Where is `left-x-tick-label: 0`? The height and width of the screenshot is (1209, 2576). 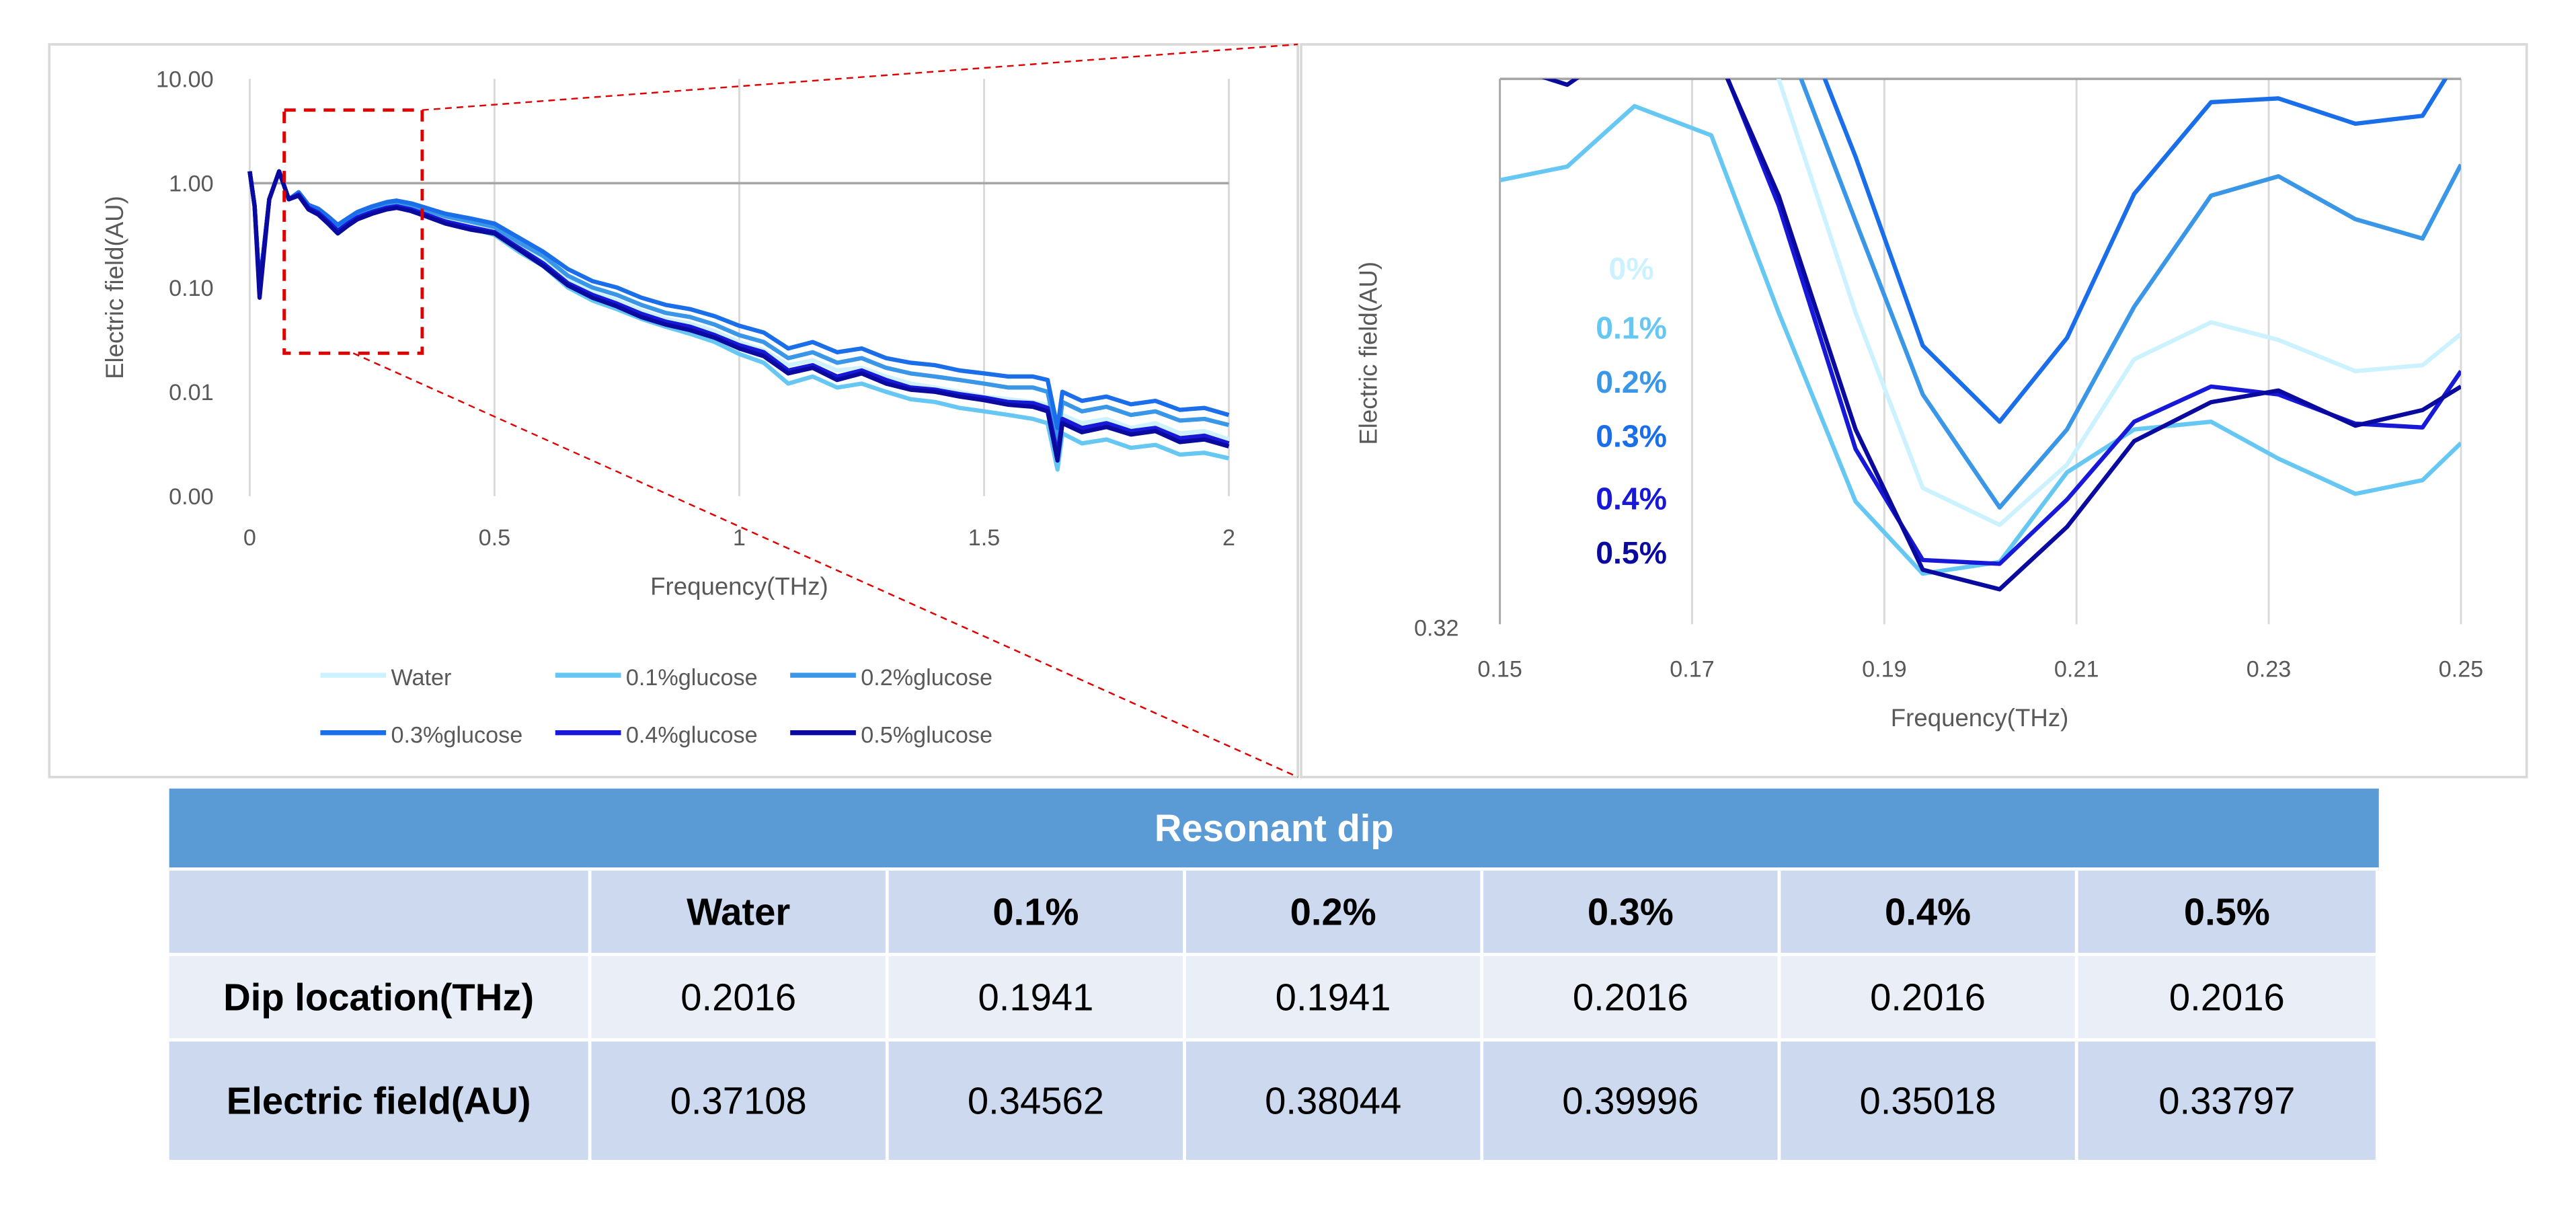
left-x-tick-label: 0 is located at coordinates (250, 538).